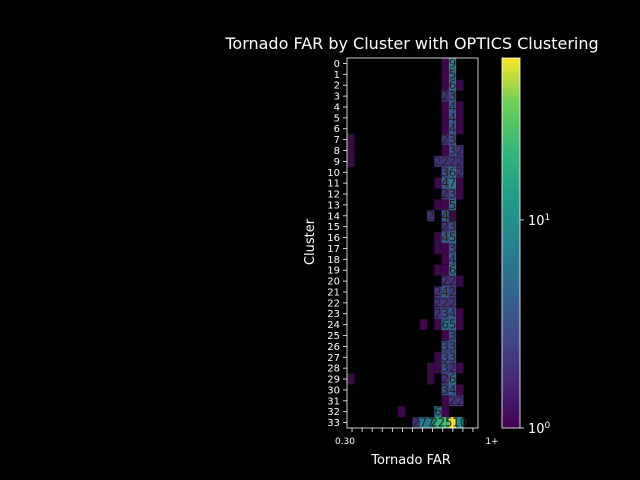 The height and width of the screenshot is (480, 640). What do you see at coordinates (539, 221) in the screenshot?
I see `colorbar-tick-label: 101` at bounding box center [539, 221].